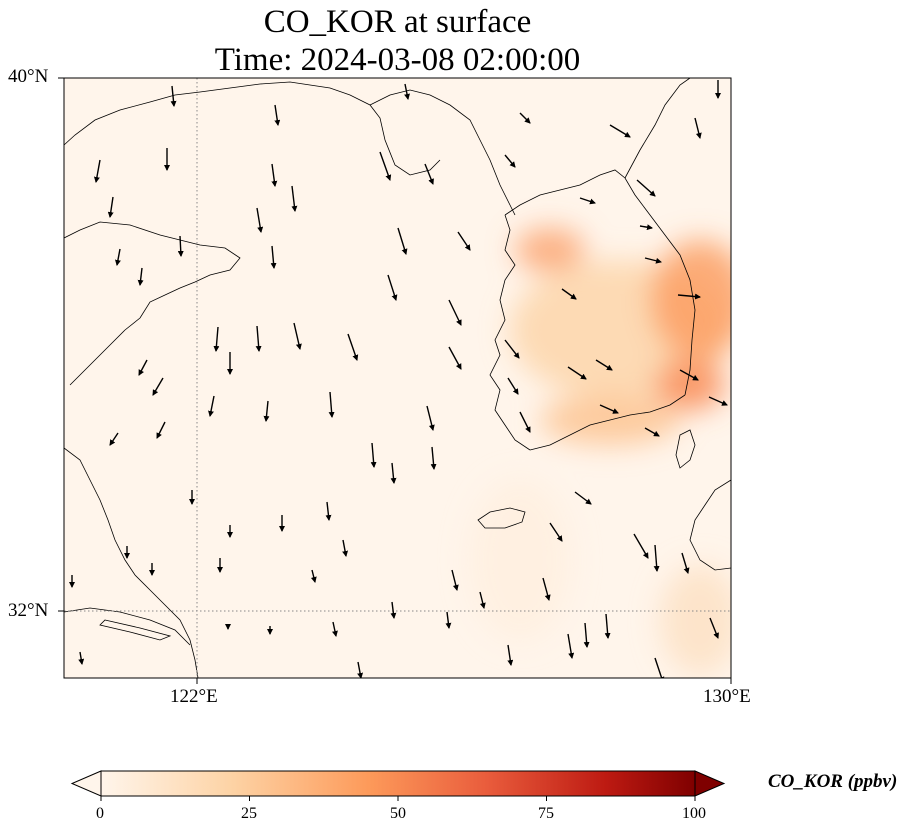 The height and width of the screenshot is (836, 920). Describe the element at coordinates (28, 76) in the screenshot. I see `lat-tick-label-40: 40°N` at that location.